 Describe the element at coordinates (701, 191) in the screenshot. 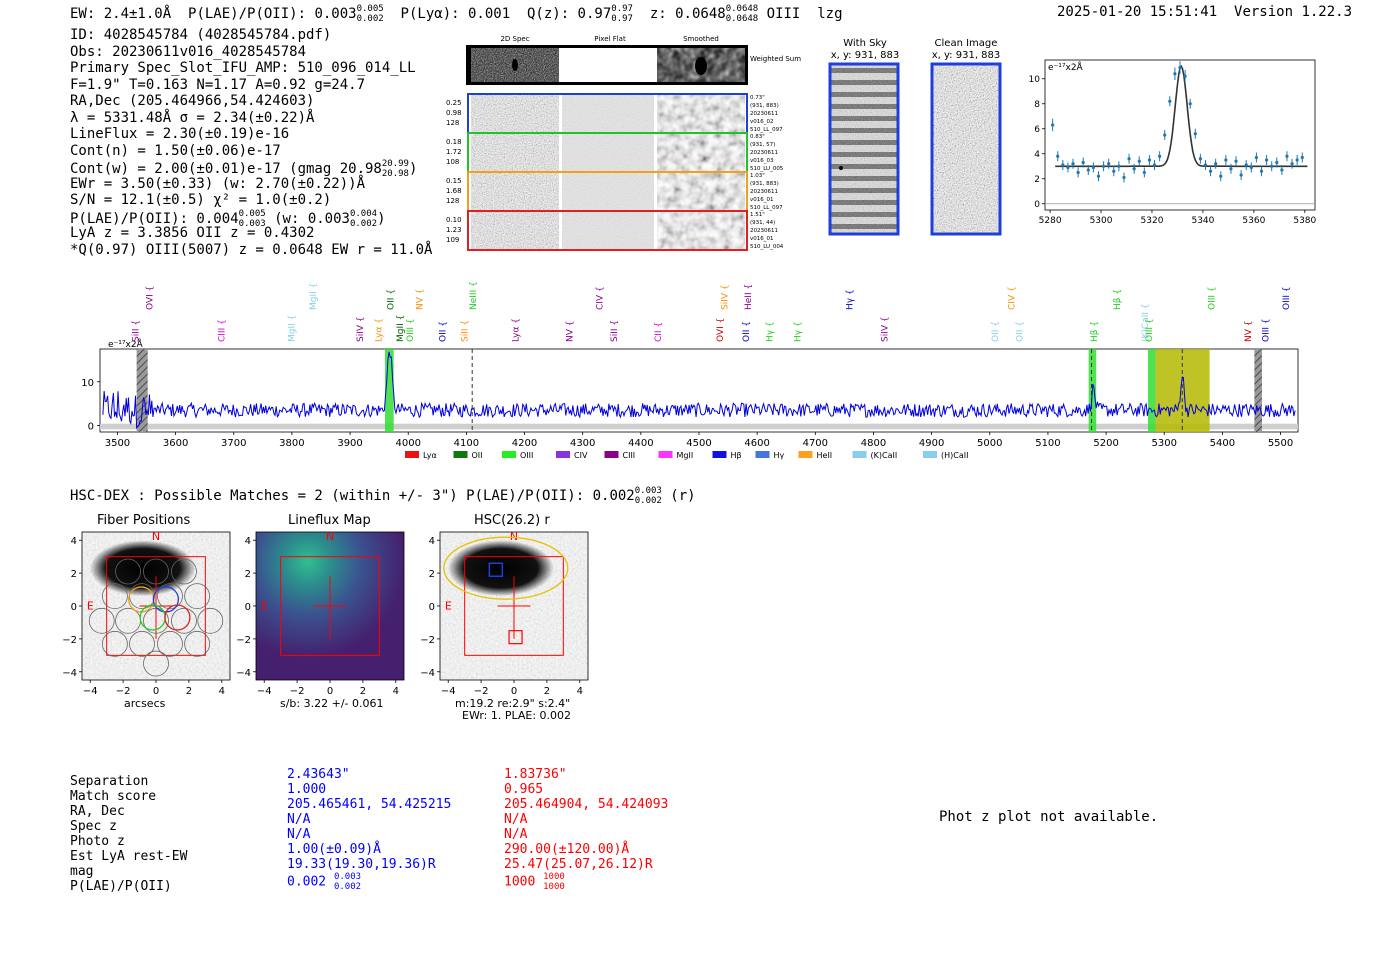

I see `stamp-smooth-image` at that location.